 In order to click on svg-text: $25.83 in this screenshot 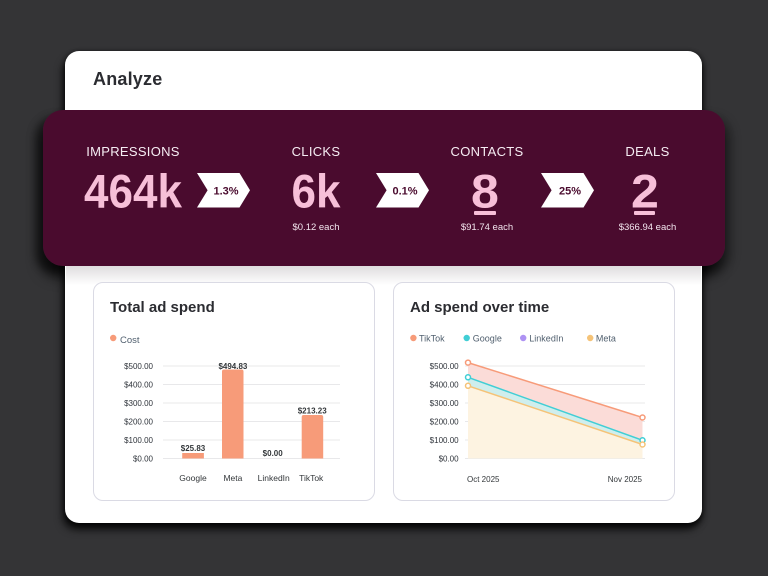, I will do `click(193, 448)`.